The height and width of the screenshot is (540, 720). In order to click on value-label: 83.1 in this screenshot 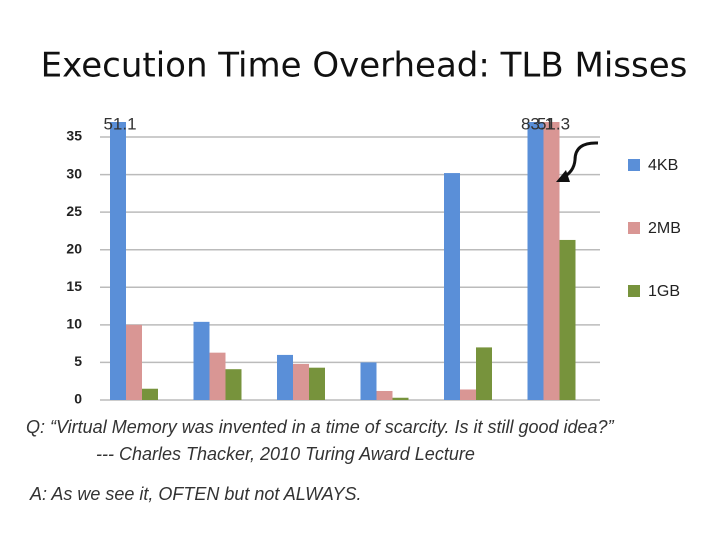, I will do `click(537, 123)`.